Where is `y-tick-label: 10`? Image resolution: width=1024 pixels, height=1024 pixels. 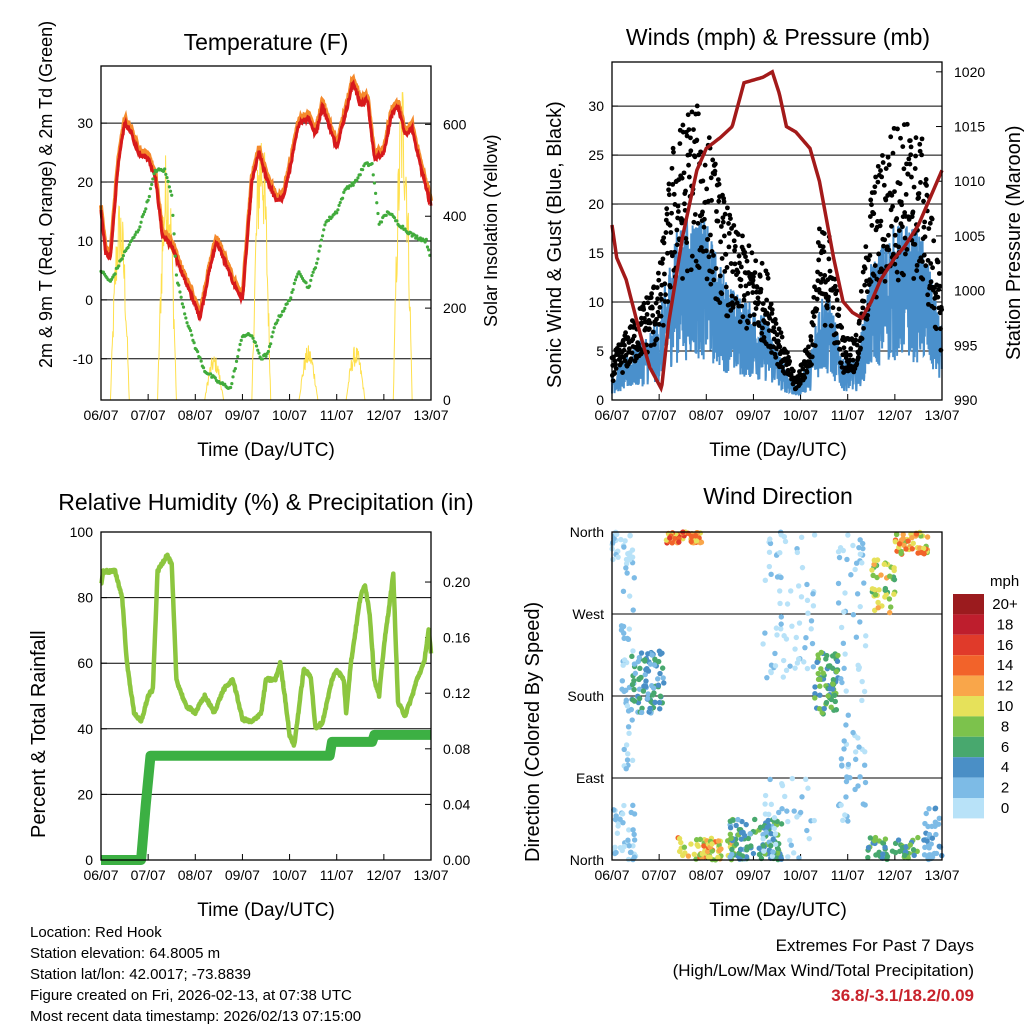
y-tick-label: 10 is located at coordinates (85, 241).